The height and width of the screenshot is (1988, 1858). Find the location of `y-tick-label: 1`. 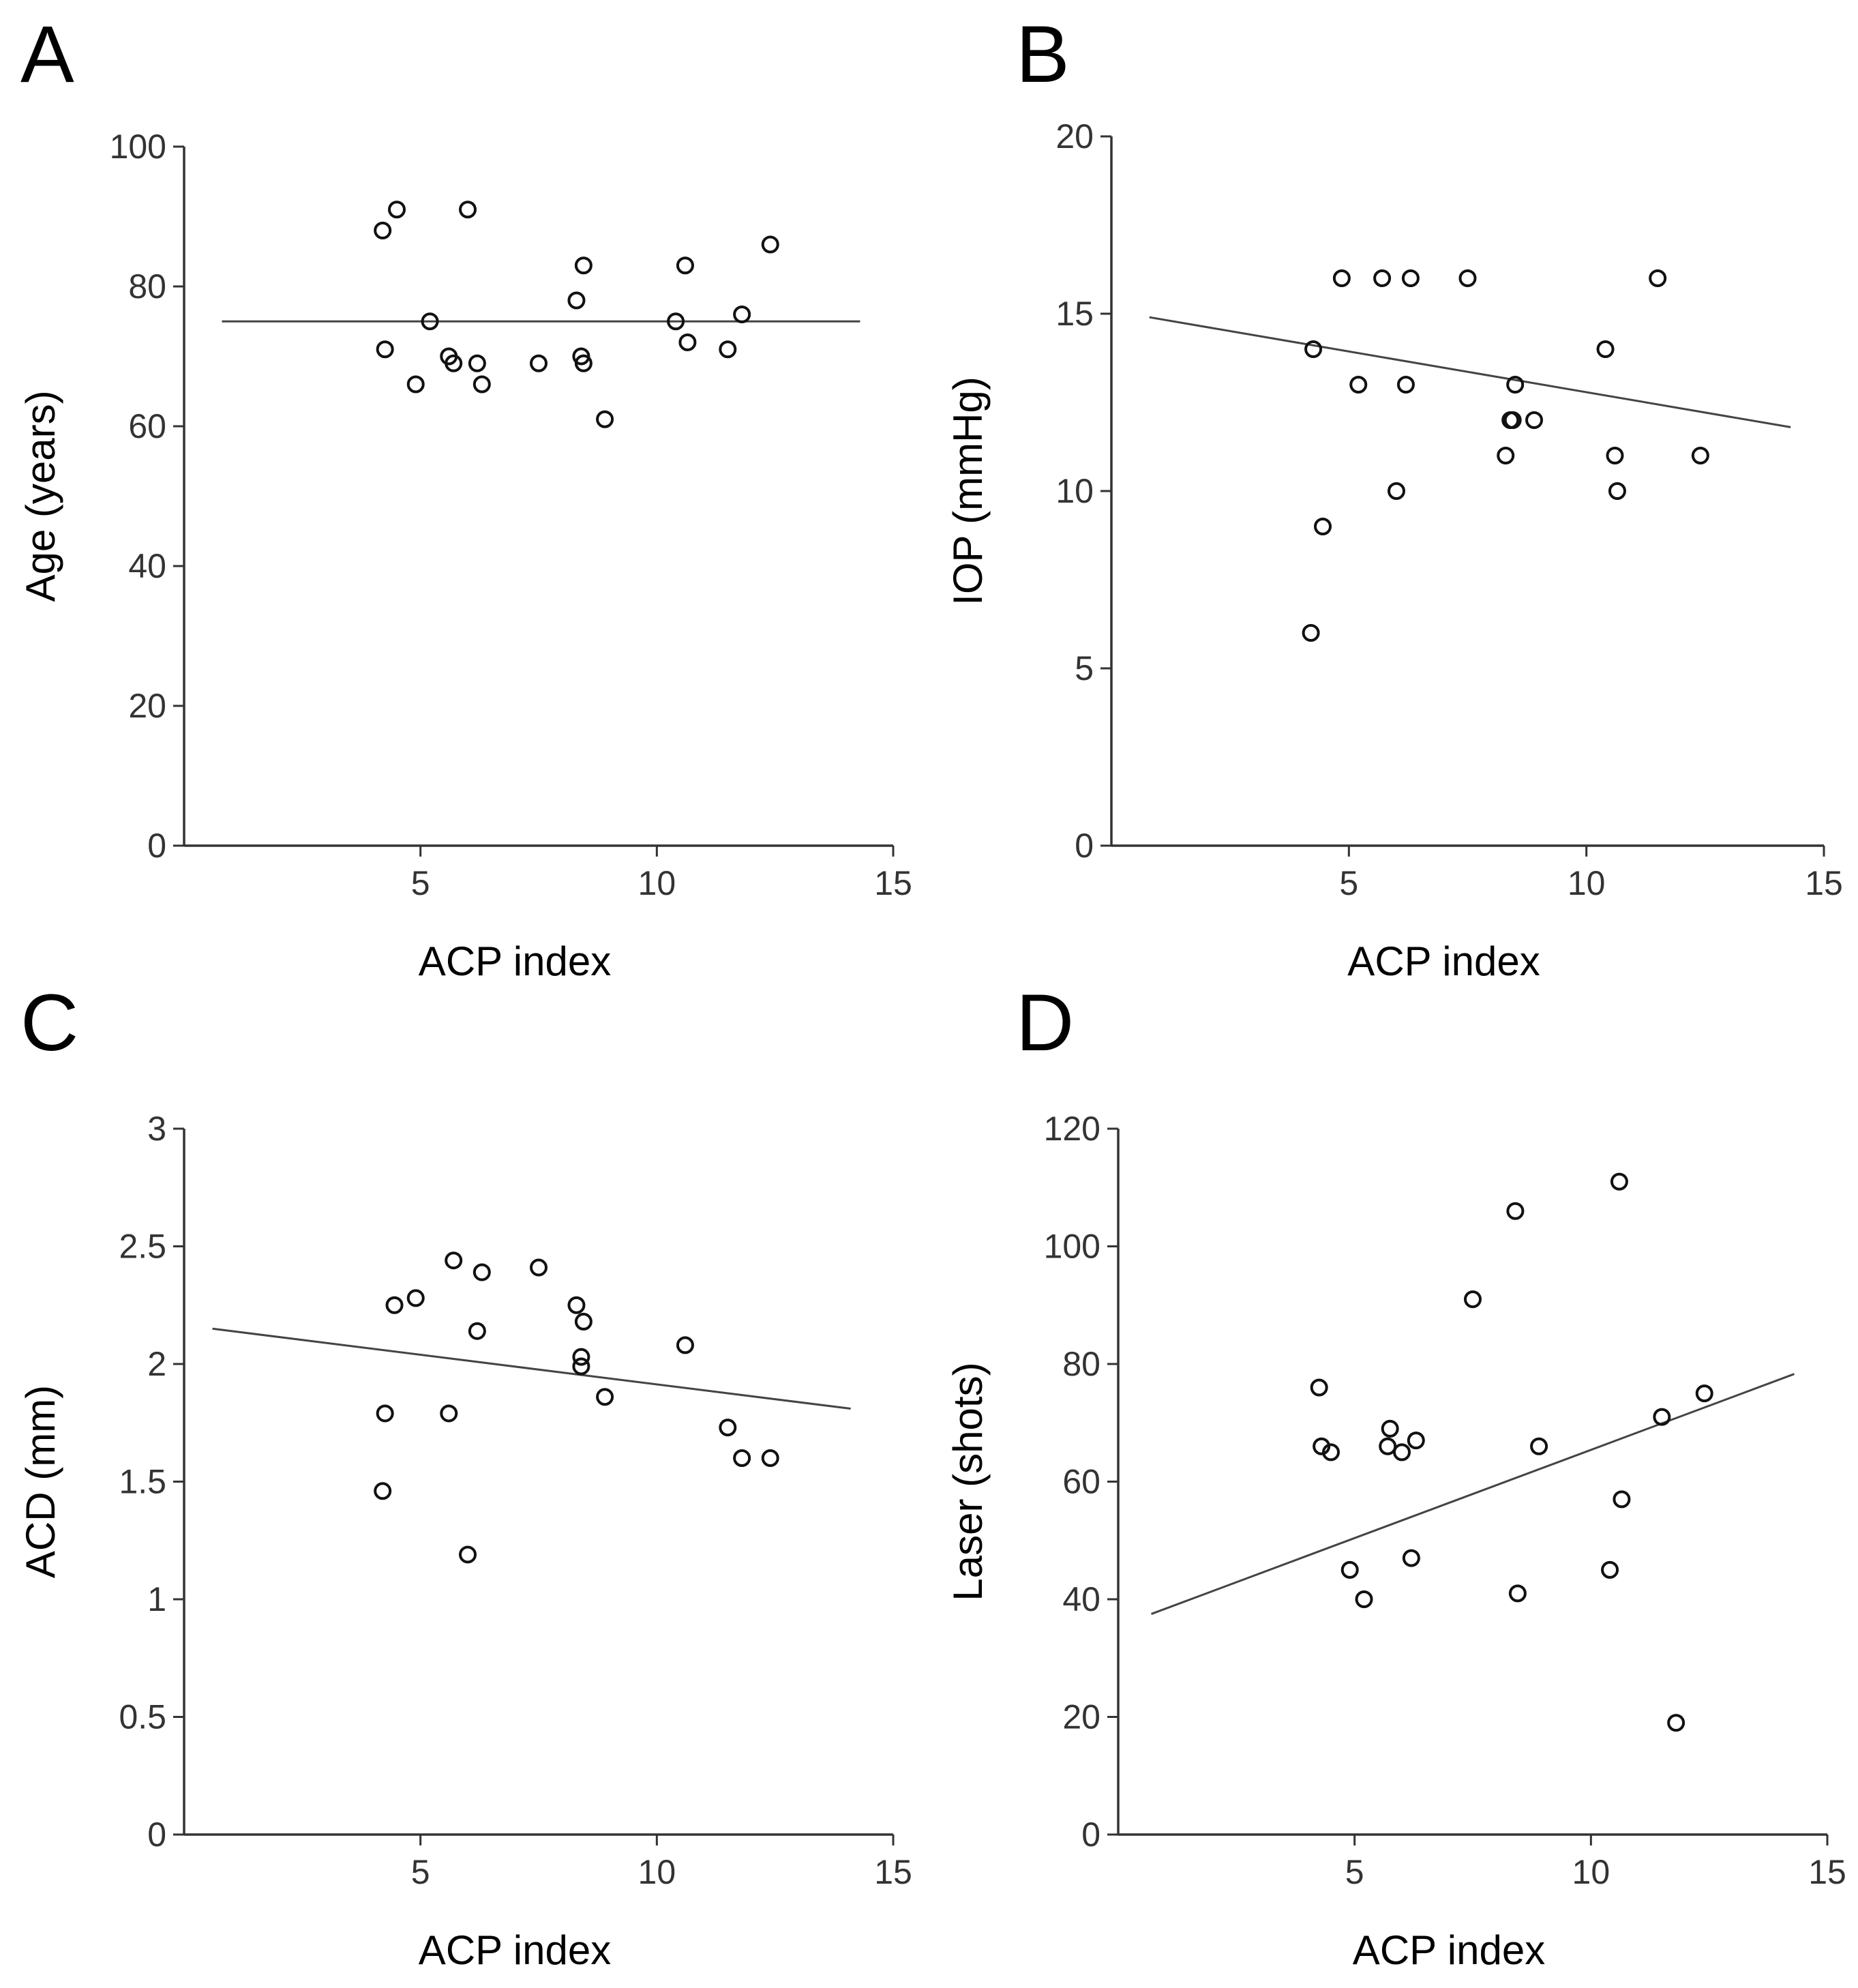

y-tick-label: 1 is located at coordinates (156, 1599).